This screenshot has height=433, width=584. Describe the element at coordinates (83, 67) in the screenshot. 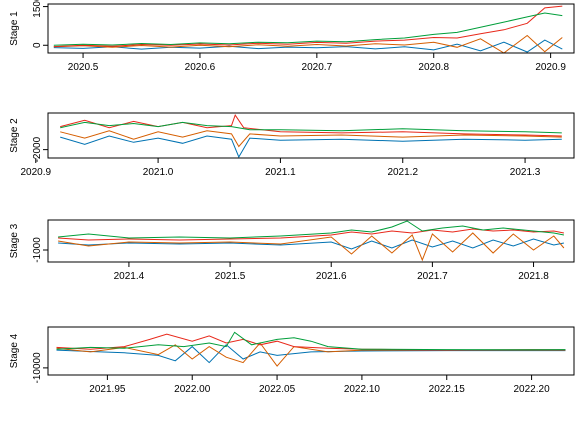

I see `x-tick-label: 2020.5` at that location.